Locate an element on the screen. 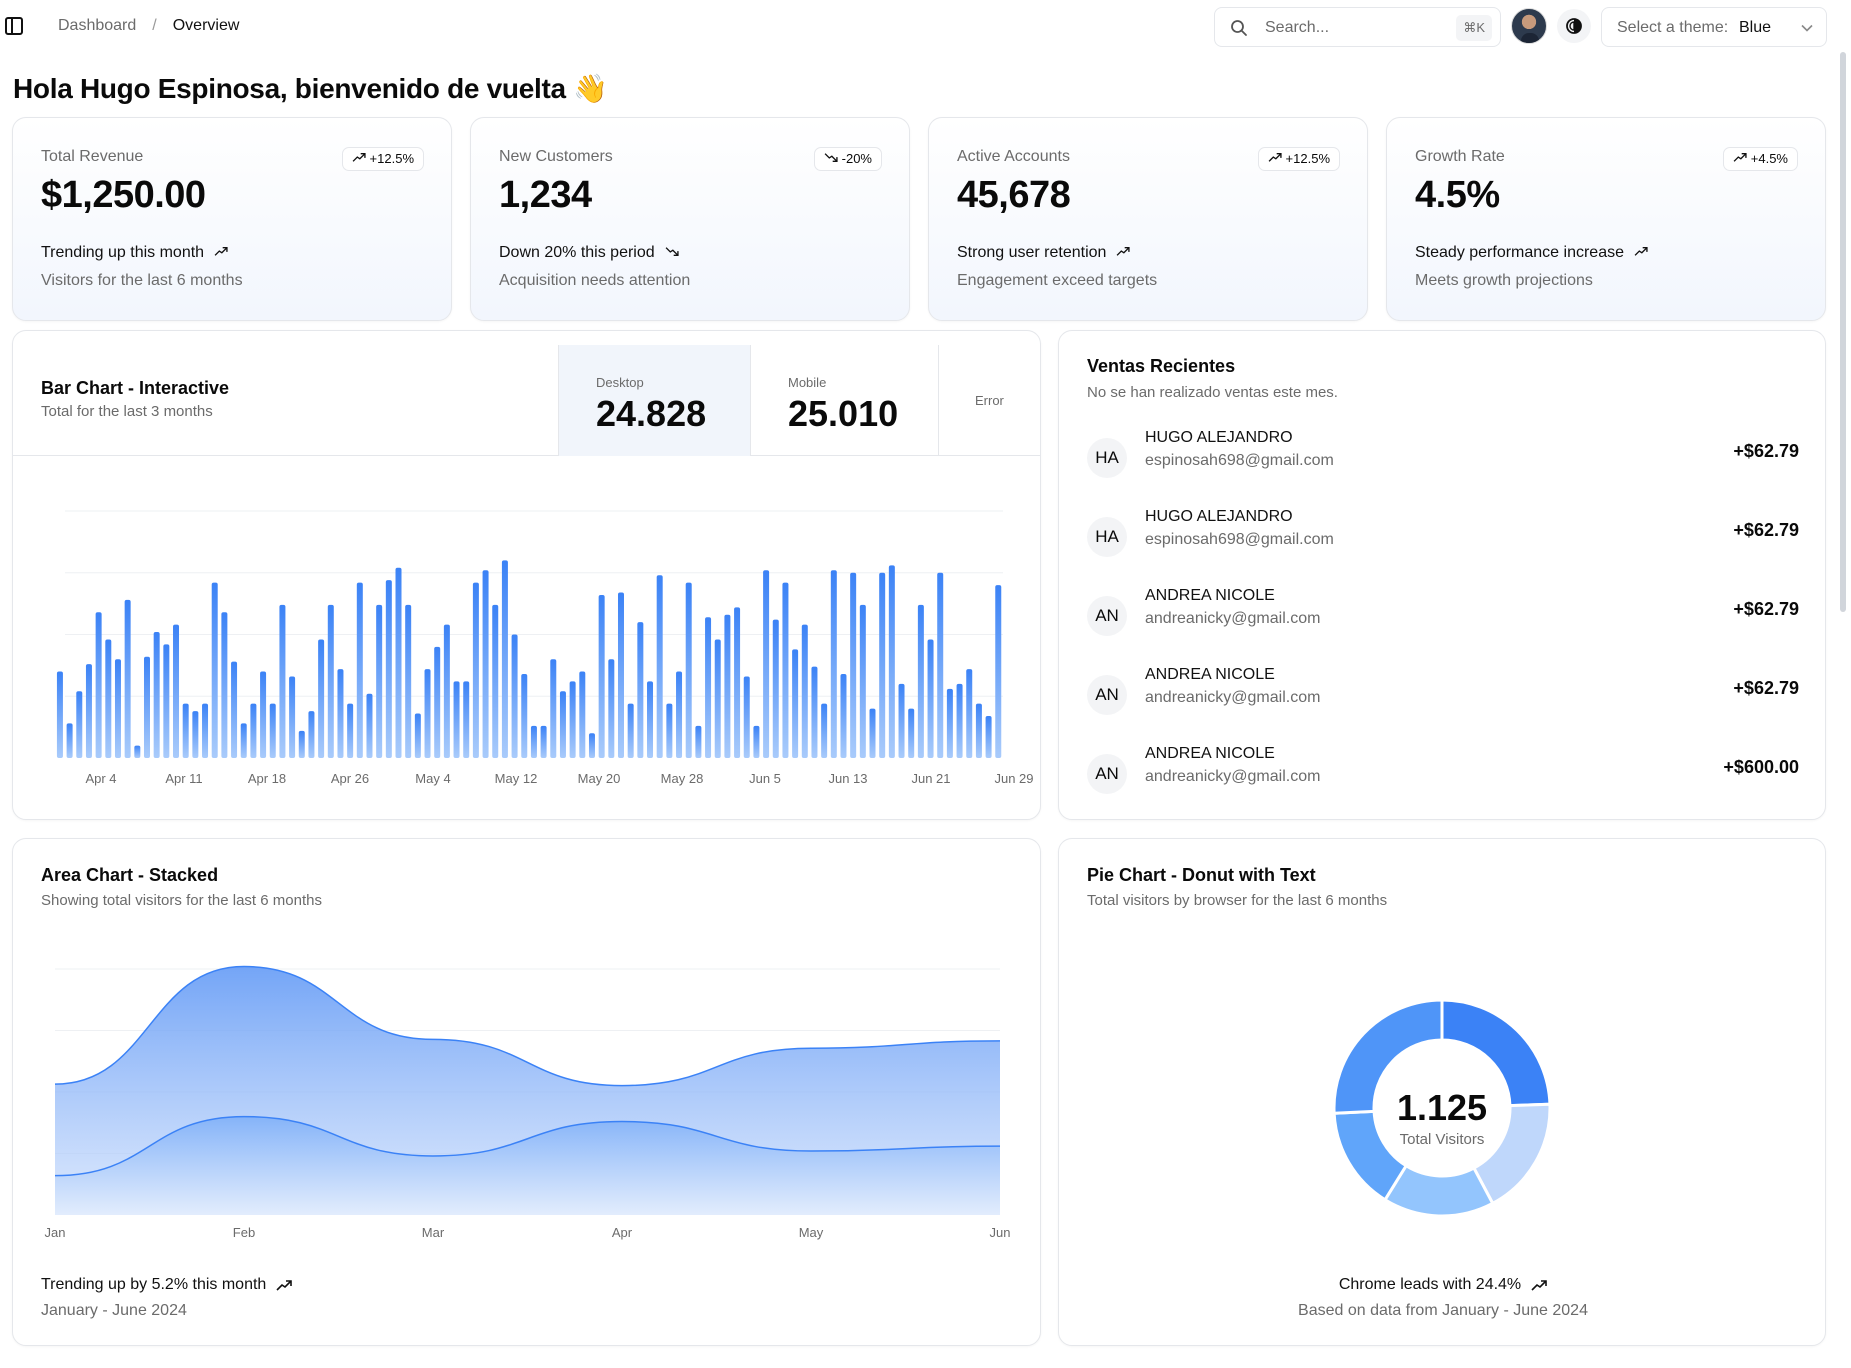 This screenshot has width=1851, height=1368. stat-badge-text: -20% is located at coordinates (856, 158).